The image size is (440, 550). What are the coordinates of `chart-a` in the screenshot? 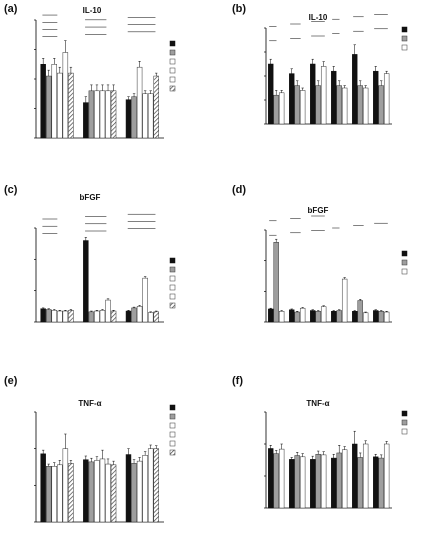 It's located at (99, 76).